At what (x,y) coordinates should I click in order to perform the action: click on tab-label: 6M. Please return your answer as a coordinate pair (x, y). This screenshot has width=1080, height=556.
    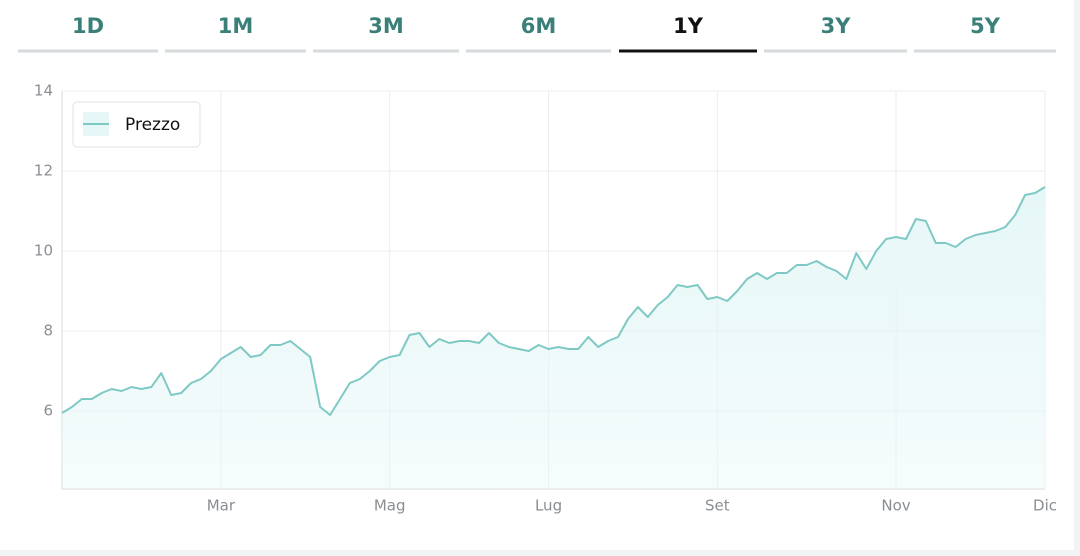
    Looking at the image, I should click on (539, 26).